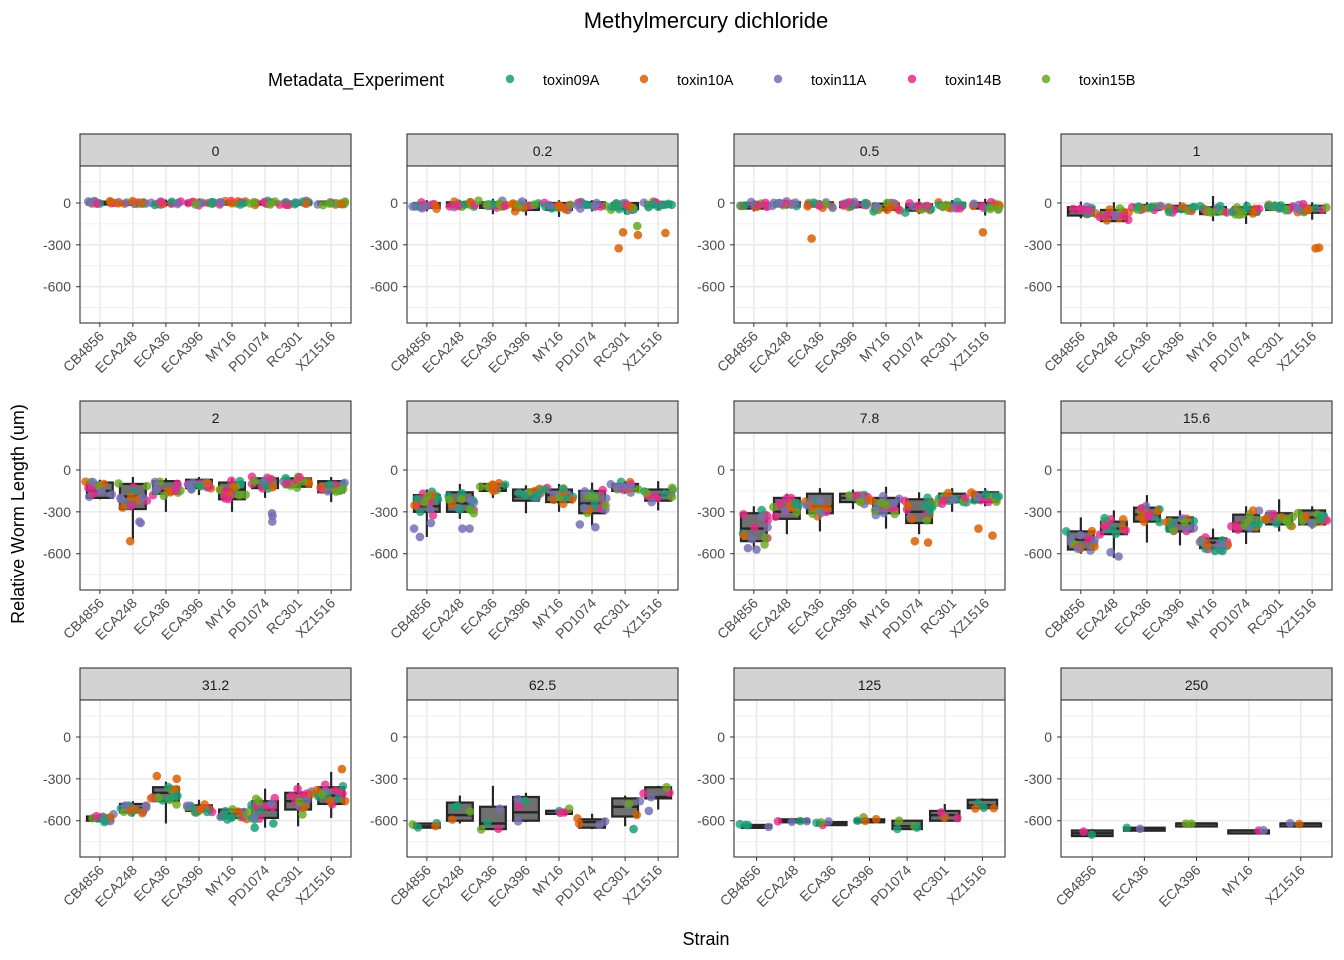 Image resolution: width=1344 pixels, height=960 pixels. Describe the element at coordinates (571, 81) in the screenshot. I see `legend-label-toxin09A: toxin09A` at that location.